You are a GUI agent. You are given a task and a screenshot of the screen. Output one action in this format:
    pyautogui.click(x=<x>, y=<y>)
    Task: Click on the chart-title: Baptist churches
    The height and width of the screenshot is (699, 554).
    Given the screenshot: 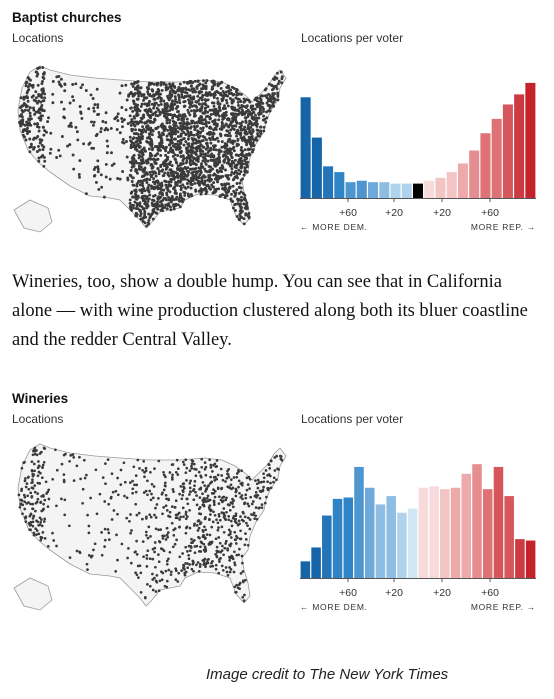 What is the action you would take?
    pyautogui.click(x=67, y=17)
    